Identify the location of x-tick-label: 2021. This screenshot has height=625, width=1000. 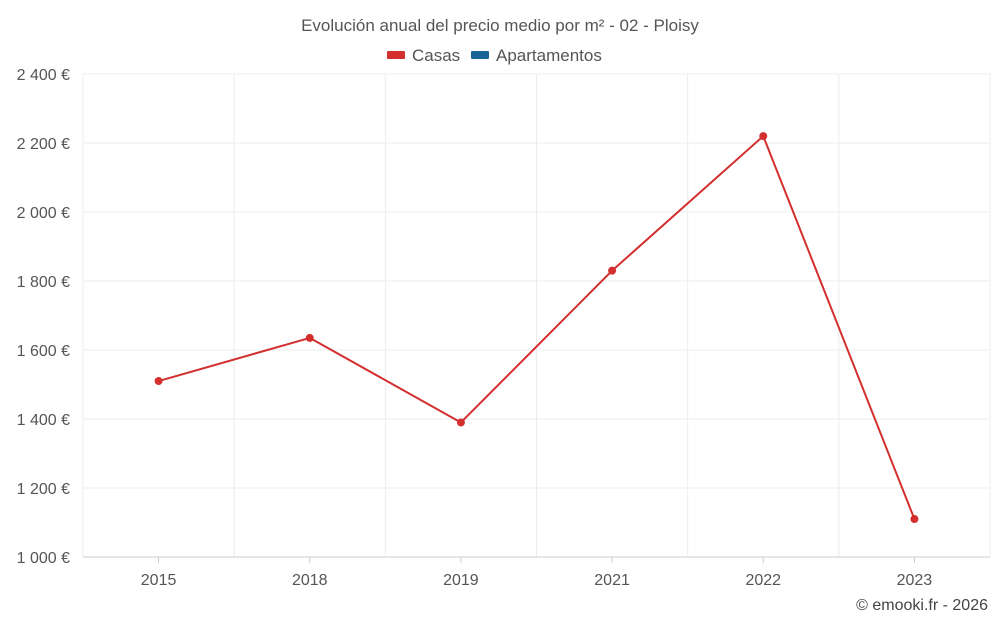
(612, 580).